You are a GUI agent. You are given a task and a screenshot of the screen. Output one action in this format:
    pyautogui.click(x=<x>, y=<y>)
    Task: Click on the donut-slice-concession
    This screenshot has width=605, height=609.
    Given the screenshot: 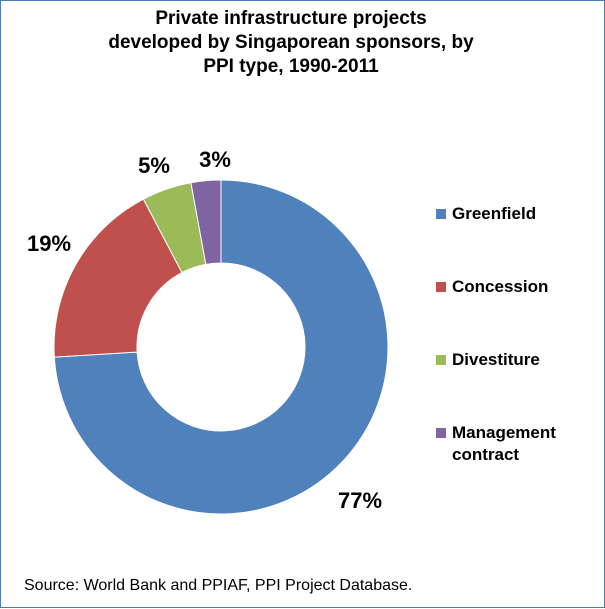 What is the action you would take?
    pyautogui.click(x=118, y=278)
    